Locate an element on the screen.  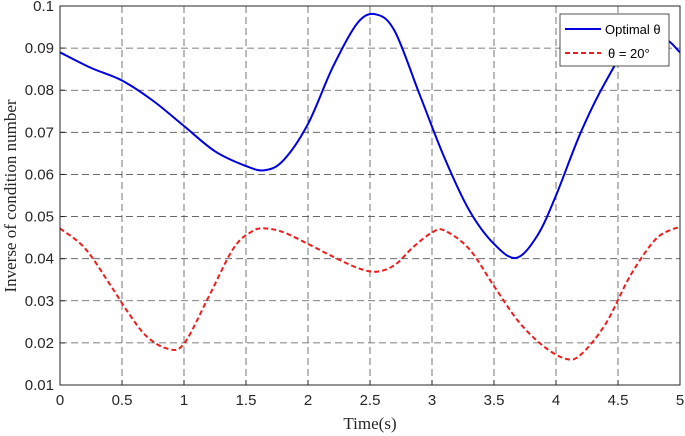
legend-label-theta20: θ = 20° is located at coordinates (629, 53).